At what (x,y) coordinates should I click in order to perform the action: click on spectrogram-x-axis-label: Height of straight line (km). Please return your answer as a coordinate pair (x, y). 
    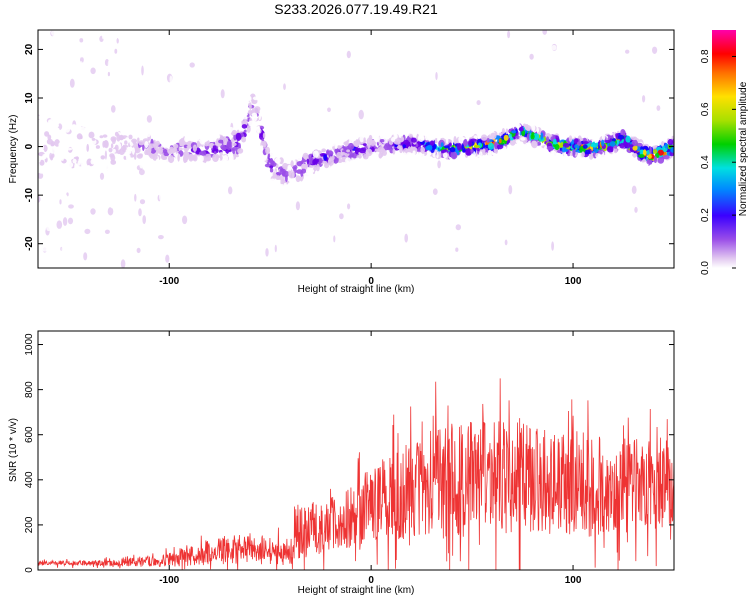
    Looking at the image, I should click on (356, 289).